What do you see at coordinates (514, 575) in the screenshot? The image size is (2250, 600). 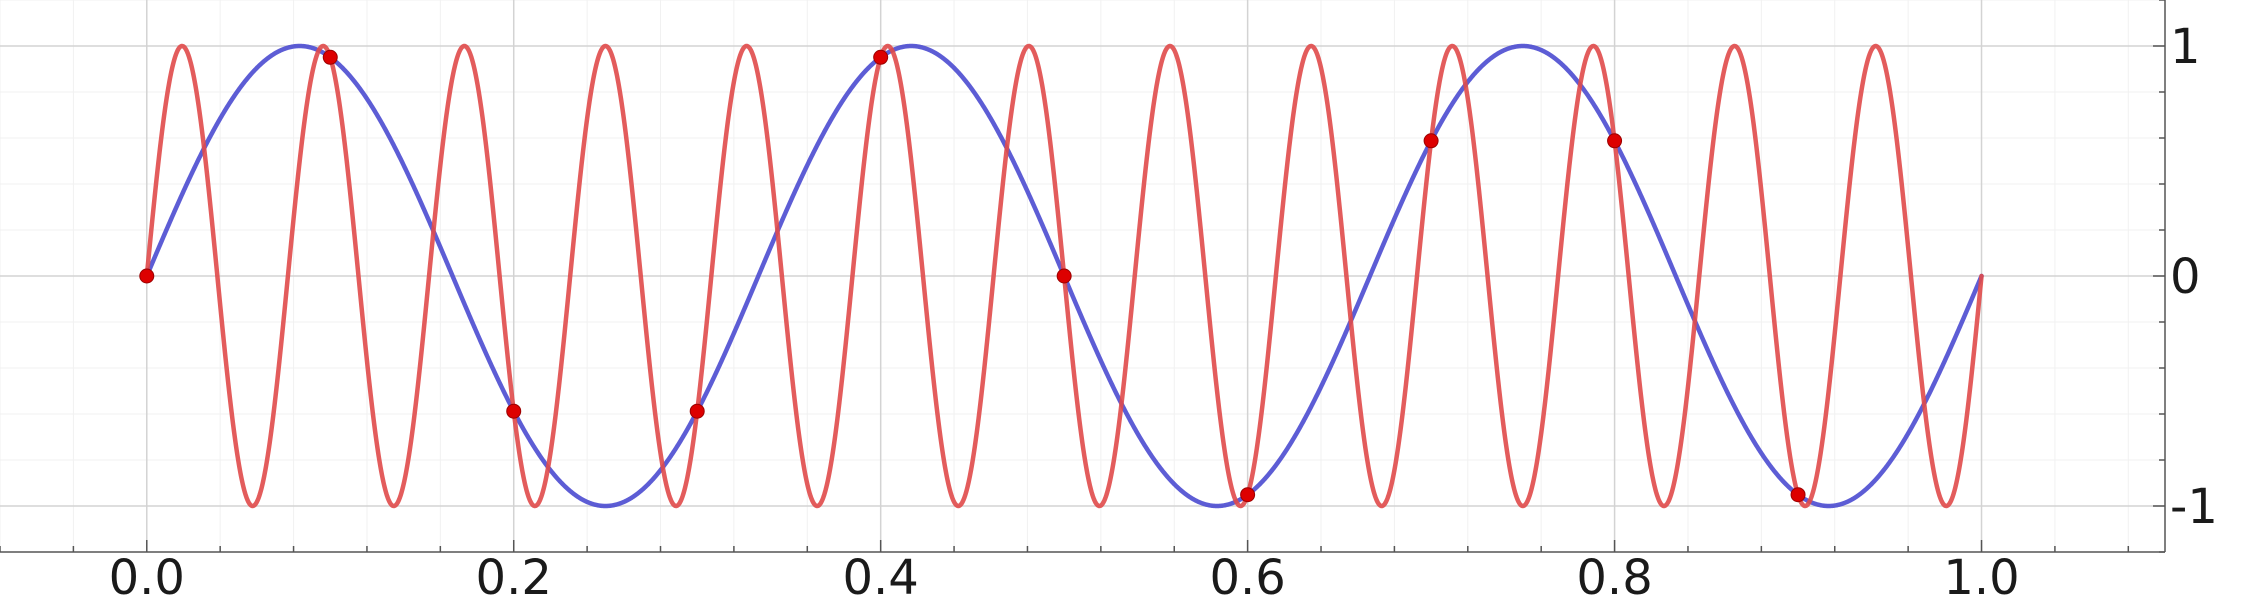 I see `x-tick-label: 0.2` at bounding box center [514, 575].